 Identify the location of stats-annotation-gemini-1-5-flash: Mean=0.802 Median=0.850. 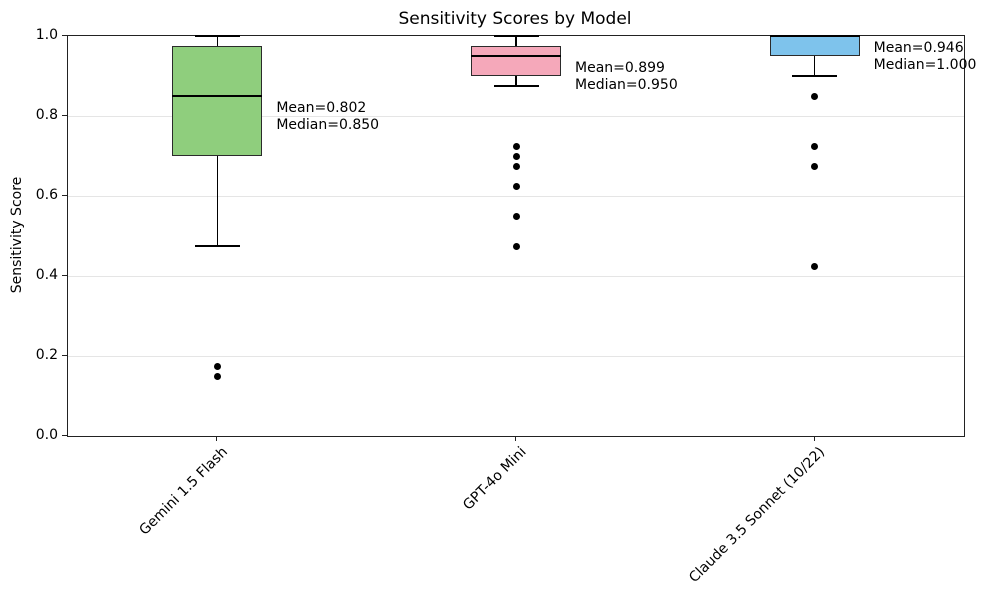
(327, 117).